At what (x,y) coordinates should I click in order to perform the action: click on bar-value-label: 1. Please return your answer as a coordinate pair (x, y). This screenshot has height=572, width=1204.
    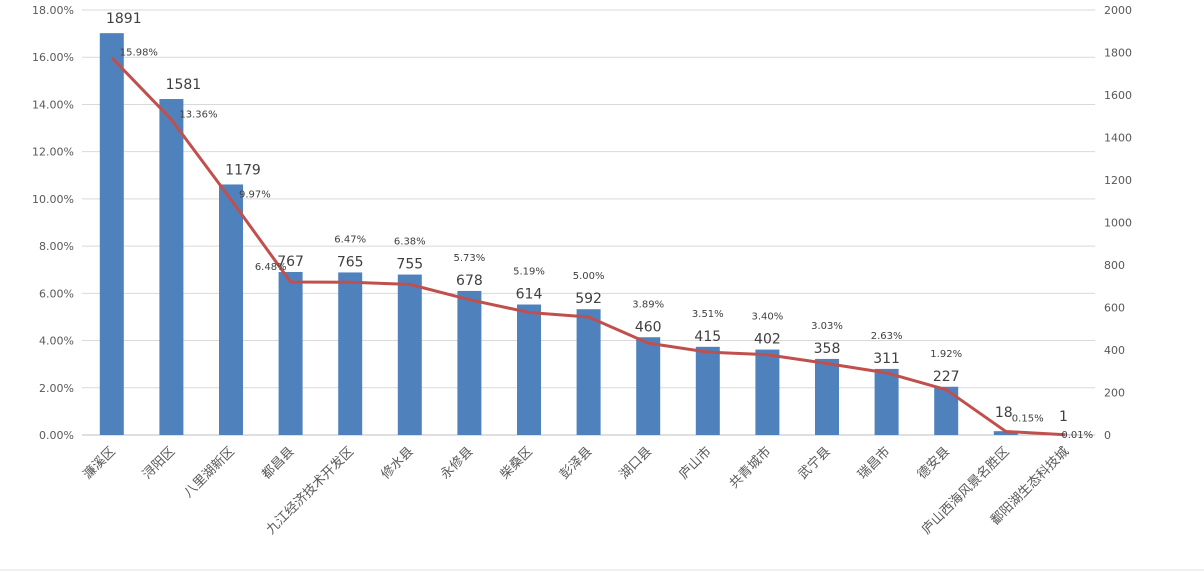
    Looking at the image, I should click on (1063, 417).